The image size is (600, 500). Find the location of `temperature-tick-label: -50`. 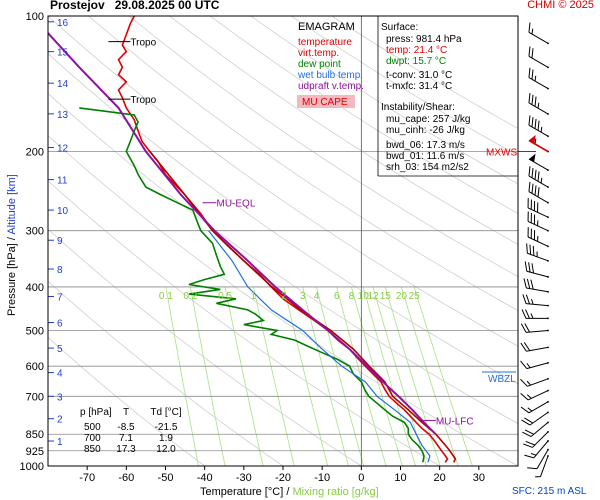

temperature-tick-label: -50 is located at coordinates (166, 478).